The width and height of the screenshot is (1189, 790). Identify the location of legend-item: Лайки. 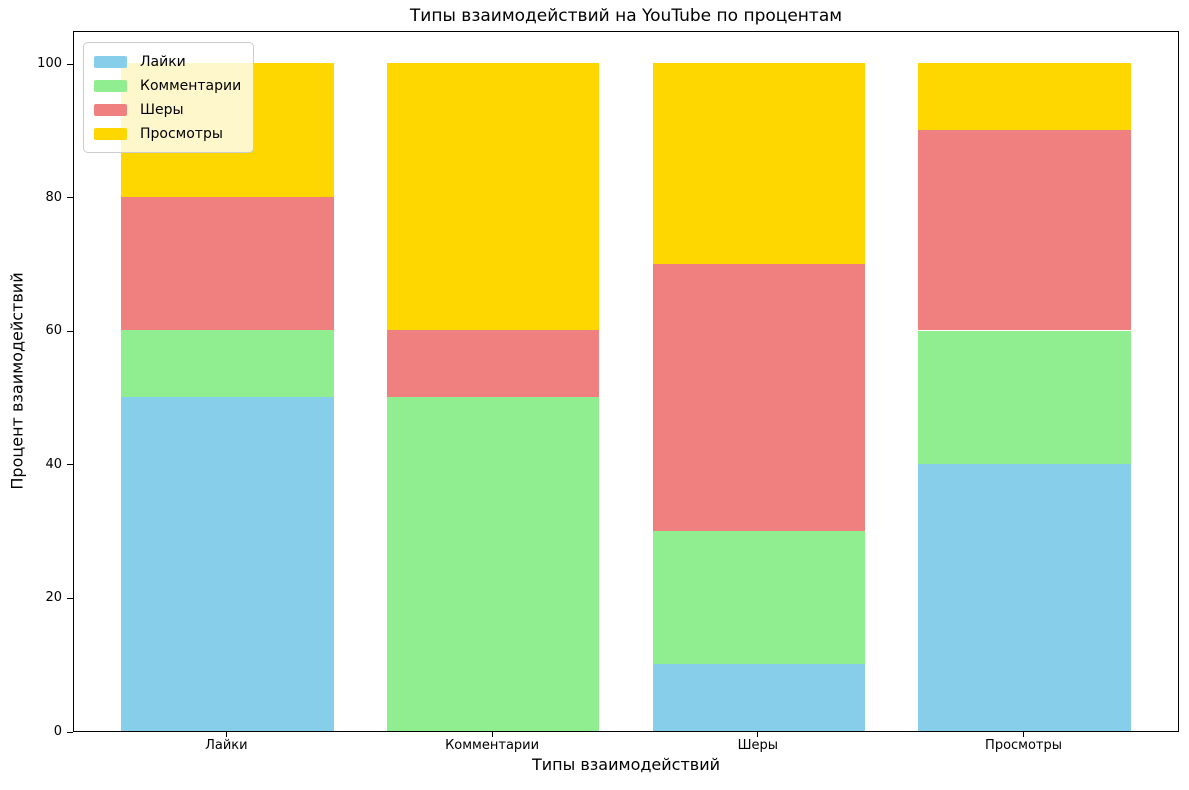
(167, 61).